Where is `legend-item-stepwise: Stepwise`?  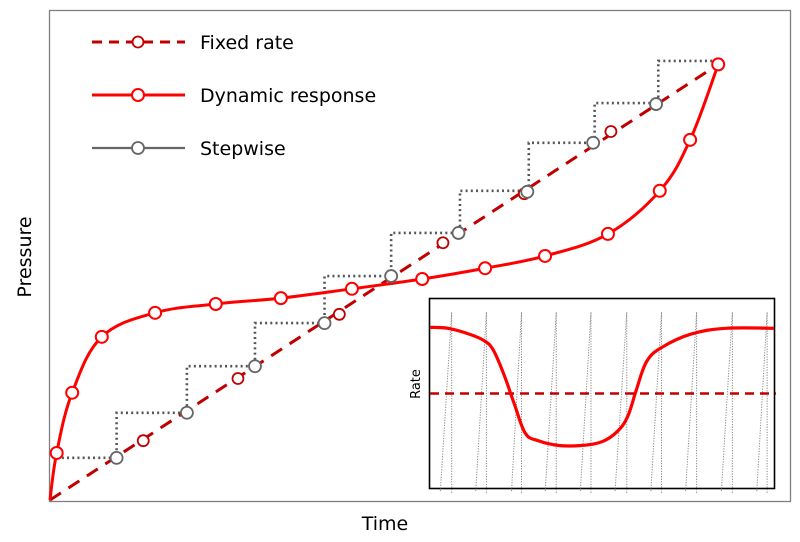 legend-item-stepwise: Stepwise is located at coordinates (189, 149).